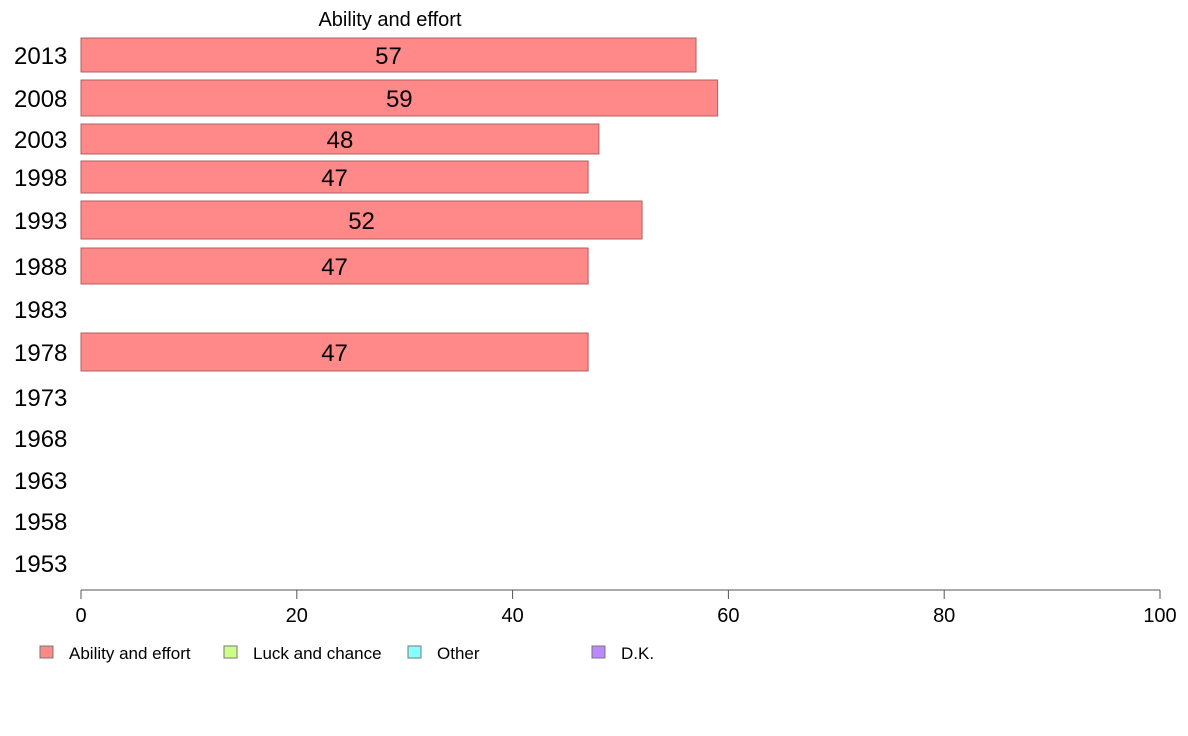 This screenshot has height=736, width=1188. I want to click on x-axis: 0 20 40 60 80 100, so click(626, 608).